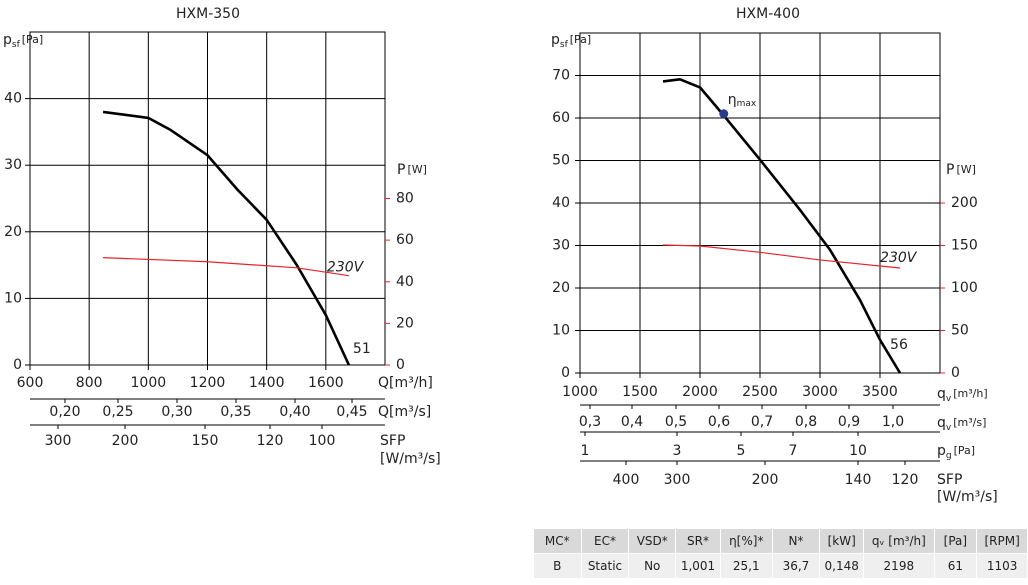  What do you see at coordinates (235, 412) in the screenshot?
I see `scale-tick-label: 0,35` at bounding box center [235, 412].